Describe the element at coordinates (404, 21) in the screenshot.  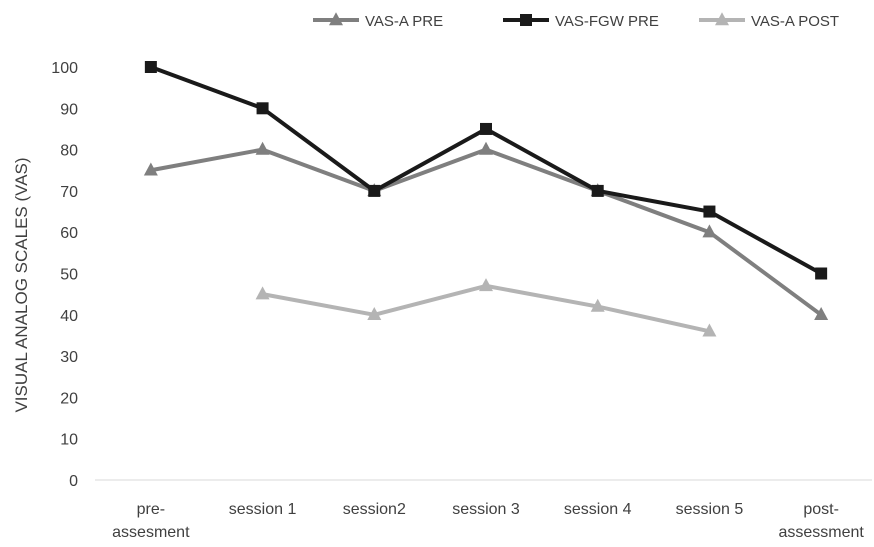
I see `legend-label-vas-a-pre: VAS-A PRE` at that location.